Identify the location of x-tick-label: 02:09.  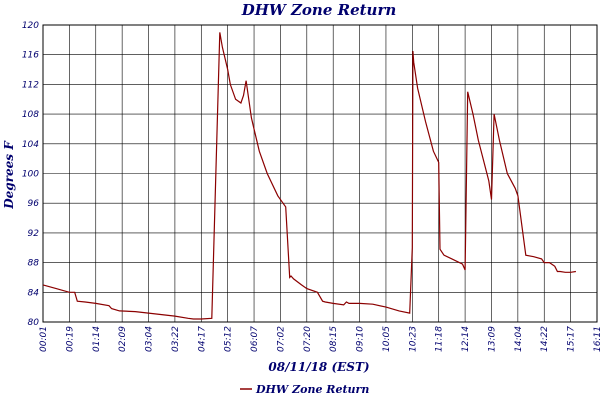
(123, 339).